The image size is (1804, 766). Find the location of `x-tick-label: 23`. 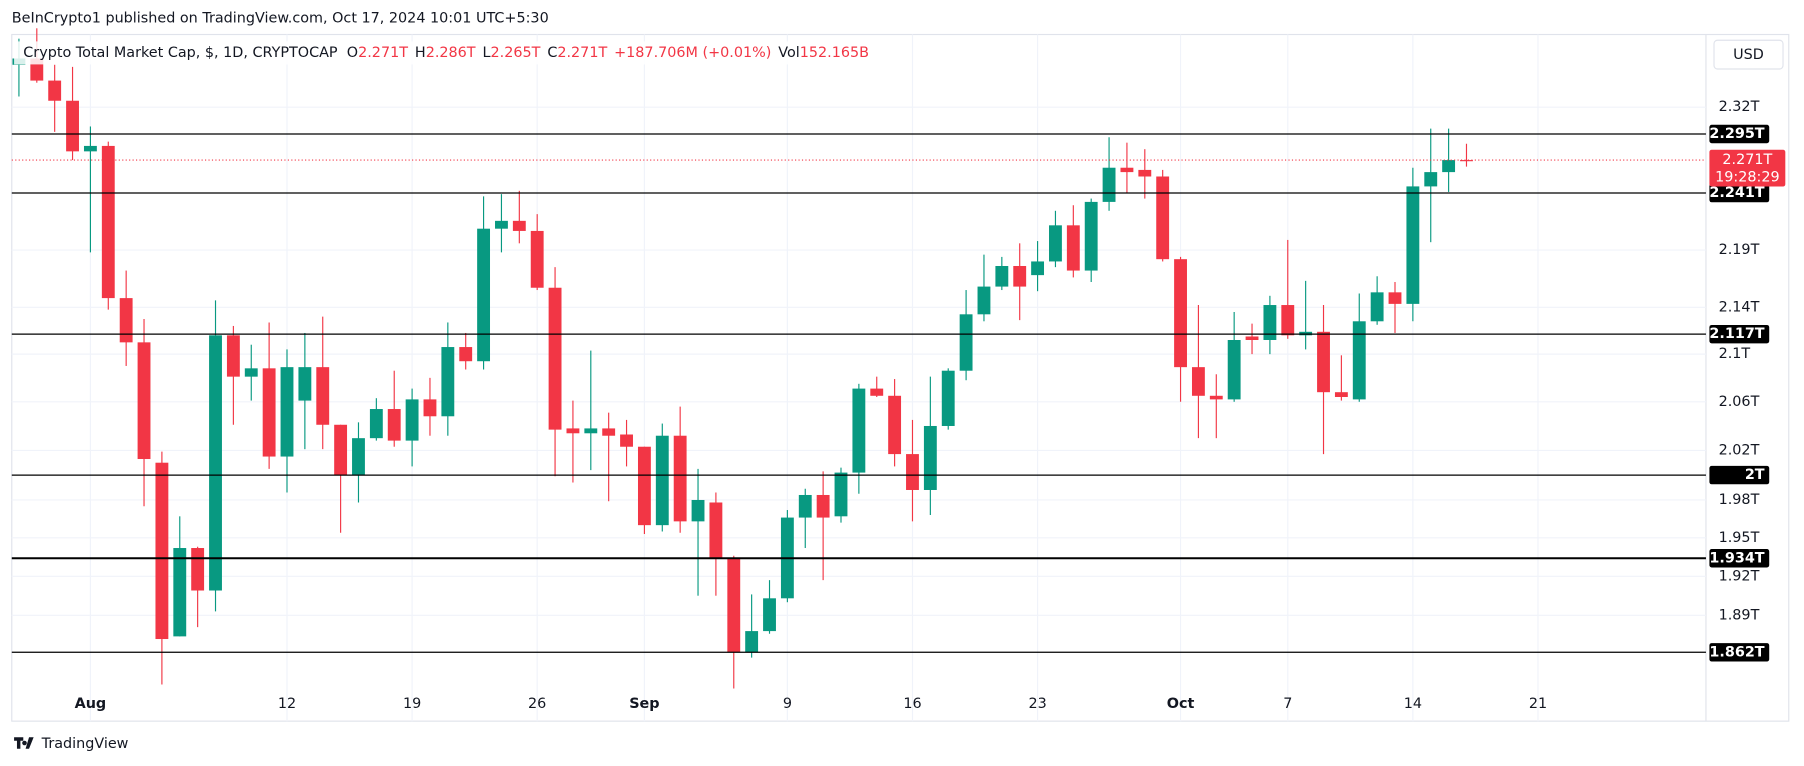

x-tick-label: 23 is located at coordinates (1037, 704).